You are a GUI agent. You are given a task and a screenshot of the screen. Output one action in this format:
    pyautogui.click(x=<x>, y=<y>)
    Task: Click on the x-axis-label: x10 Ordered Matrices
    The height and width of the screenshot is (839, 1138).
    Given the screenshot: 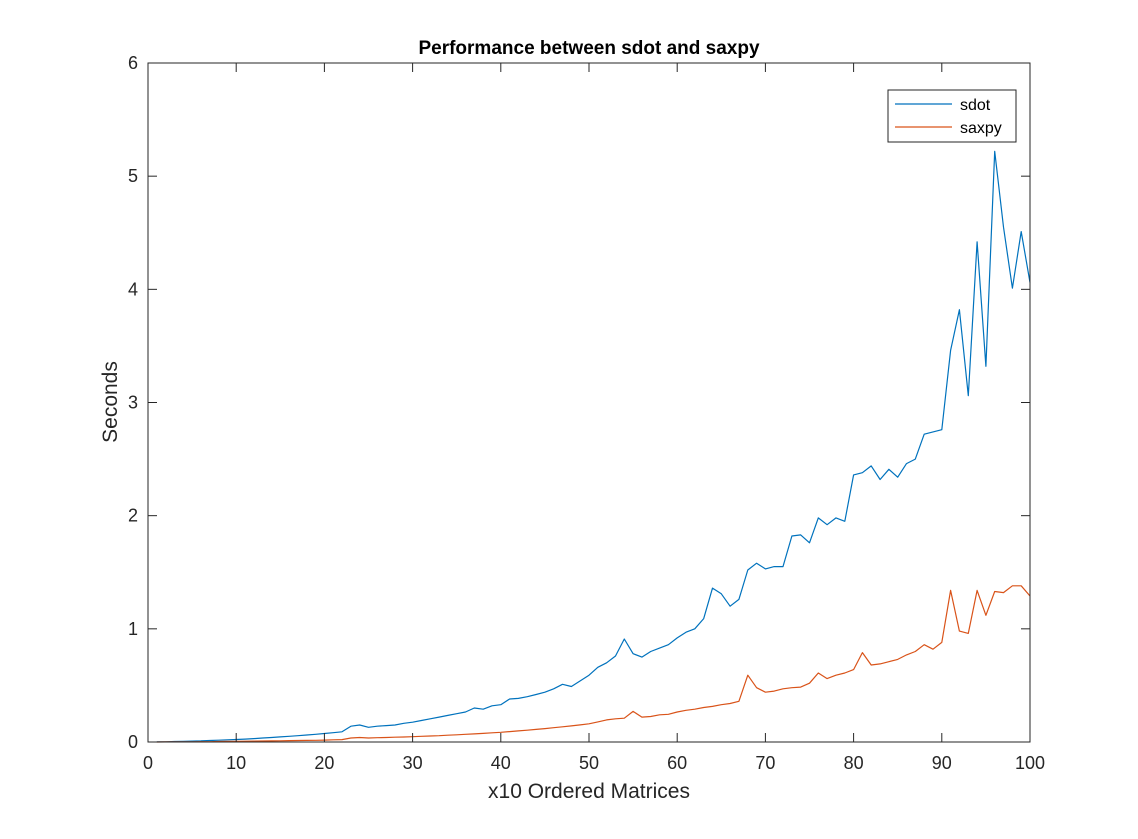 What is the action you would take?
    pyautogui.click(x=589, y=791)
    